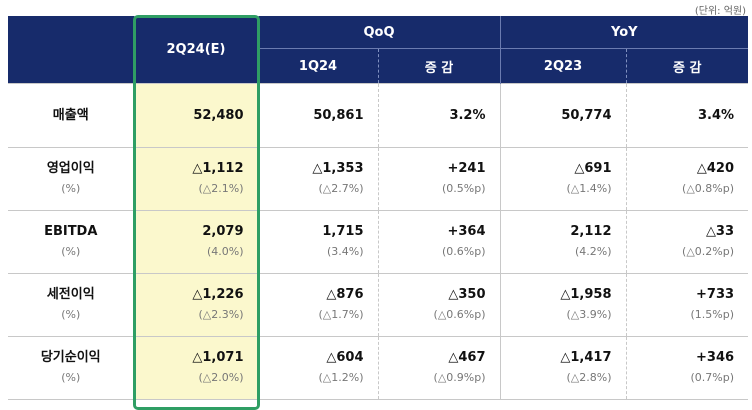  Describe the element at coordinates (467, 294) in the screenshot. I see `cell-value: △350` at that location.